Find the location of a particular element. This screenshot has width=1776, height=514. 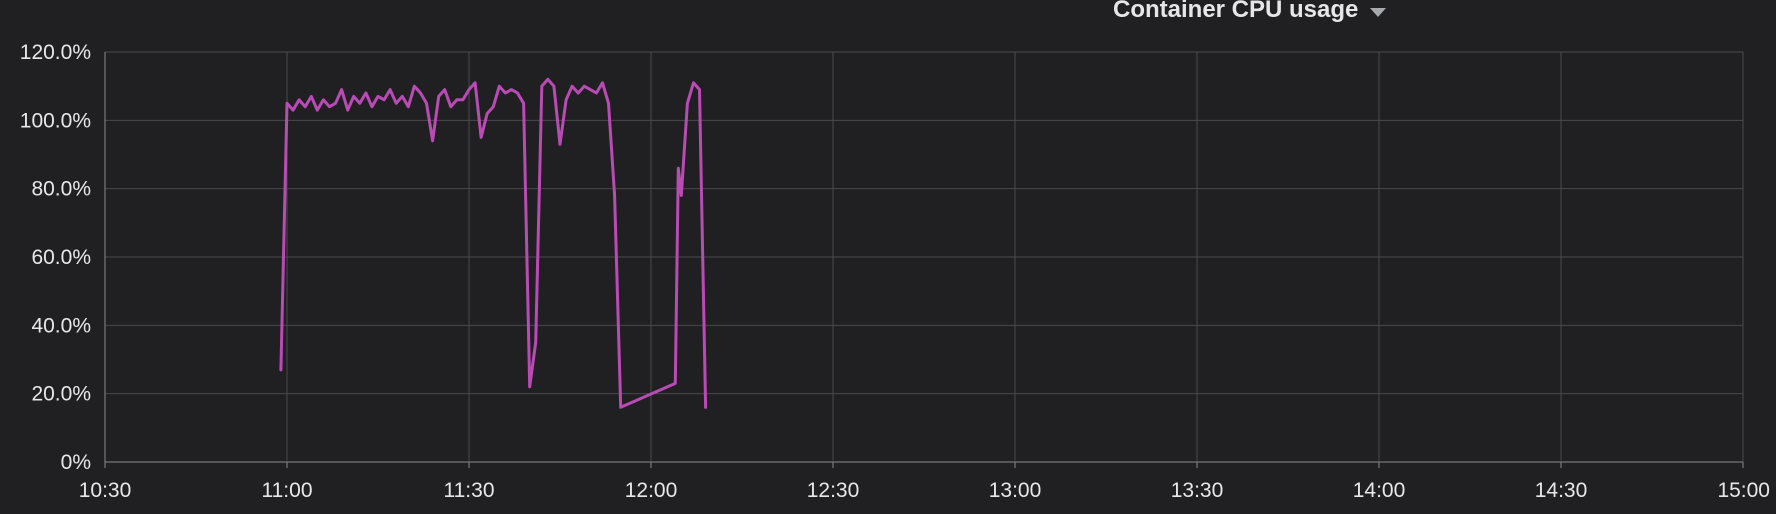

x-tick-label: 14:30 is located at coordinates (1561, 490).